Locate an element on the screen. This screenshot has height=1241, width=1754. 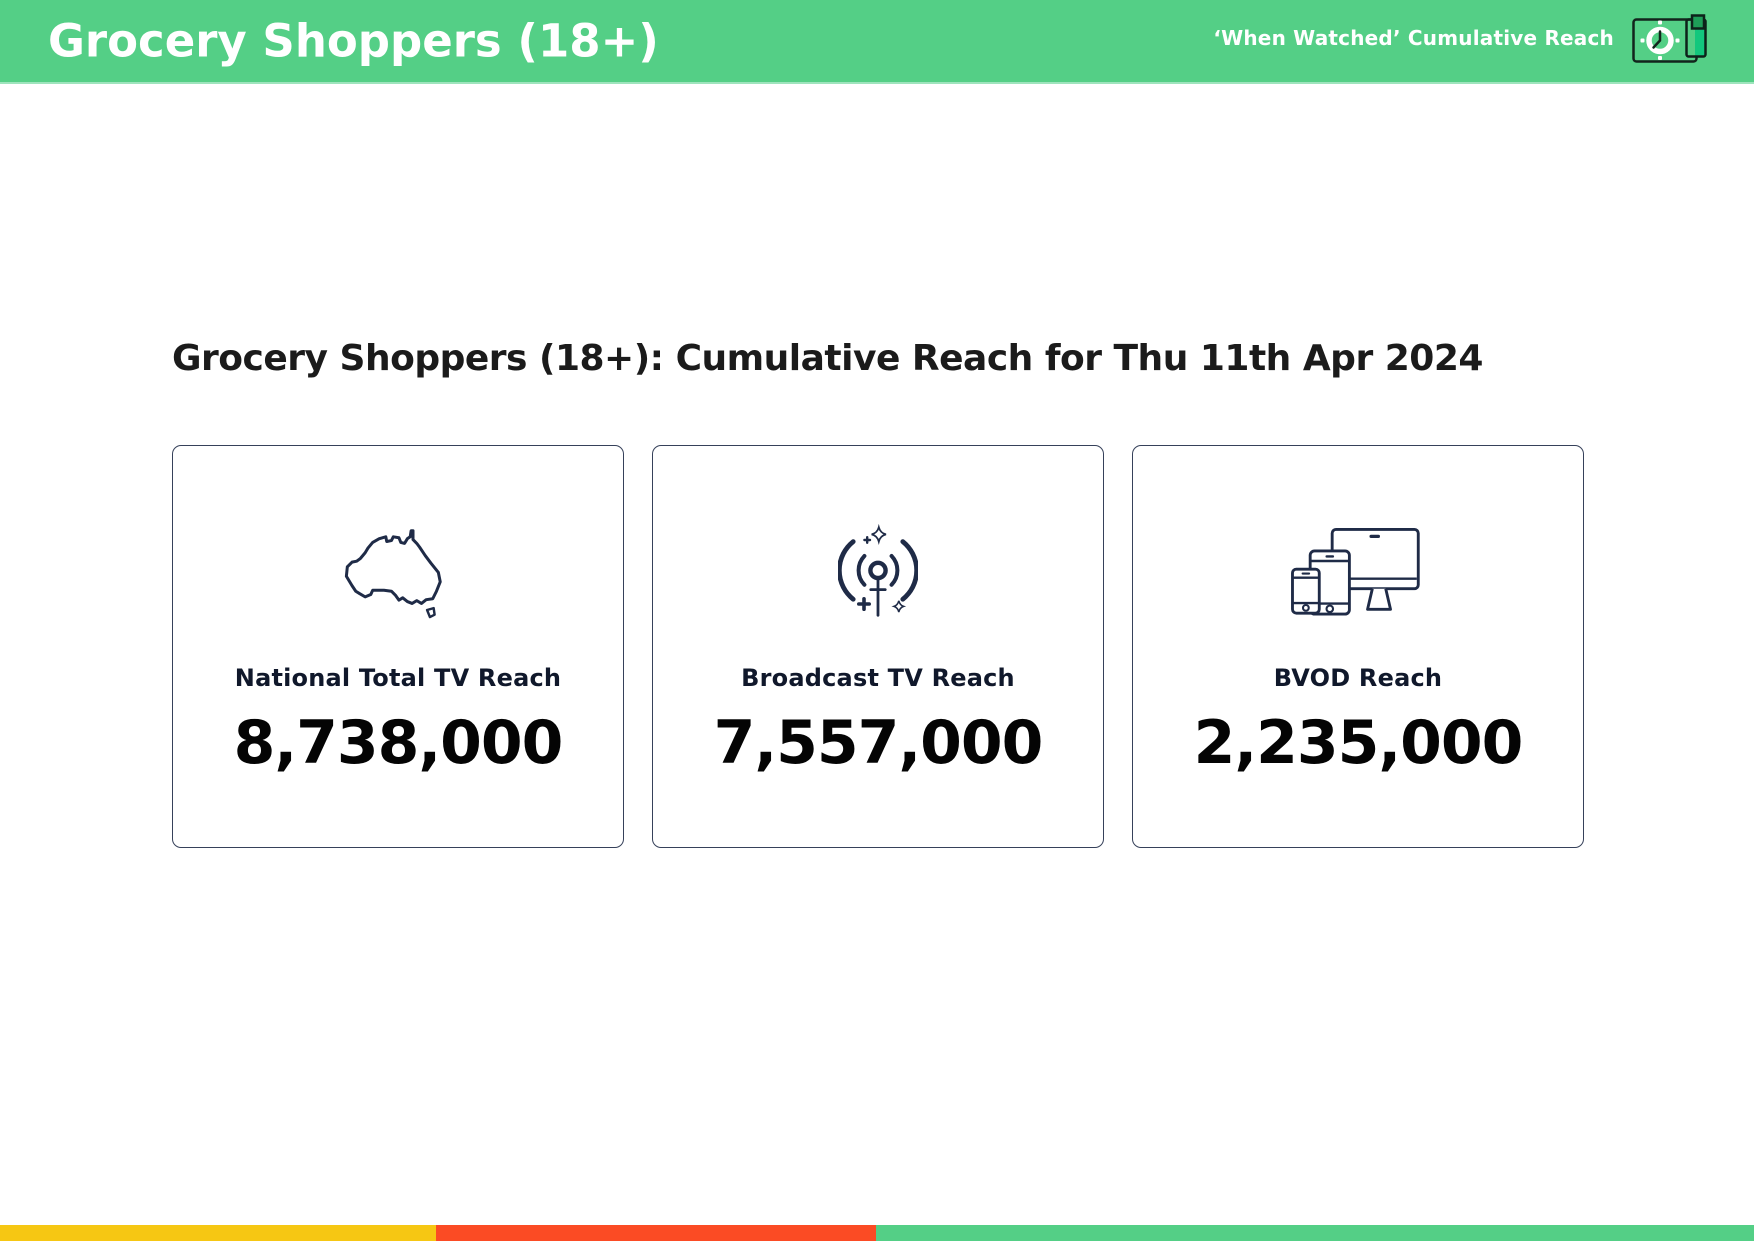
header-icon-group is located at coordinates (1671, 41).